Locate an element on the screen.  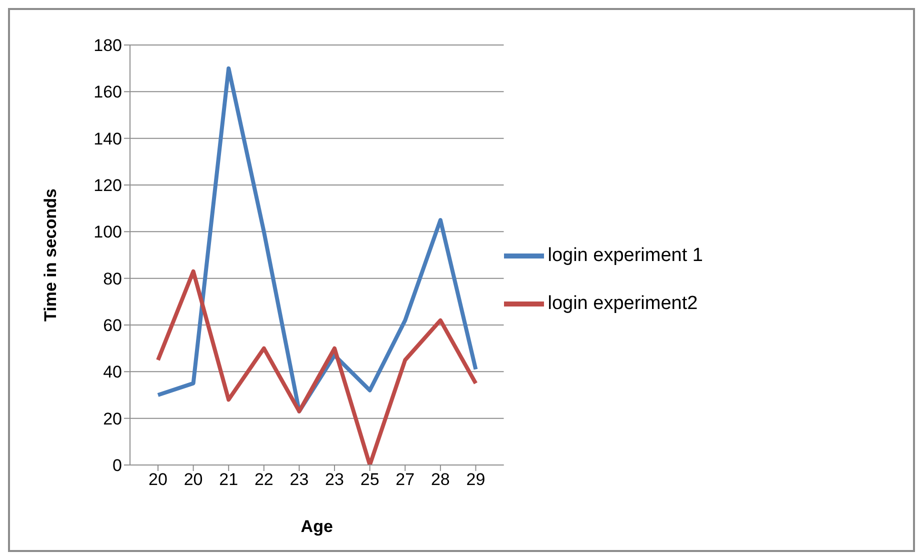
legend-label: login experiment2 is located at coordinates (623, 303).